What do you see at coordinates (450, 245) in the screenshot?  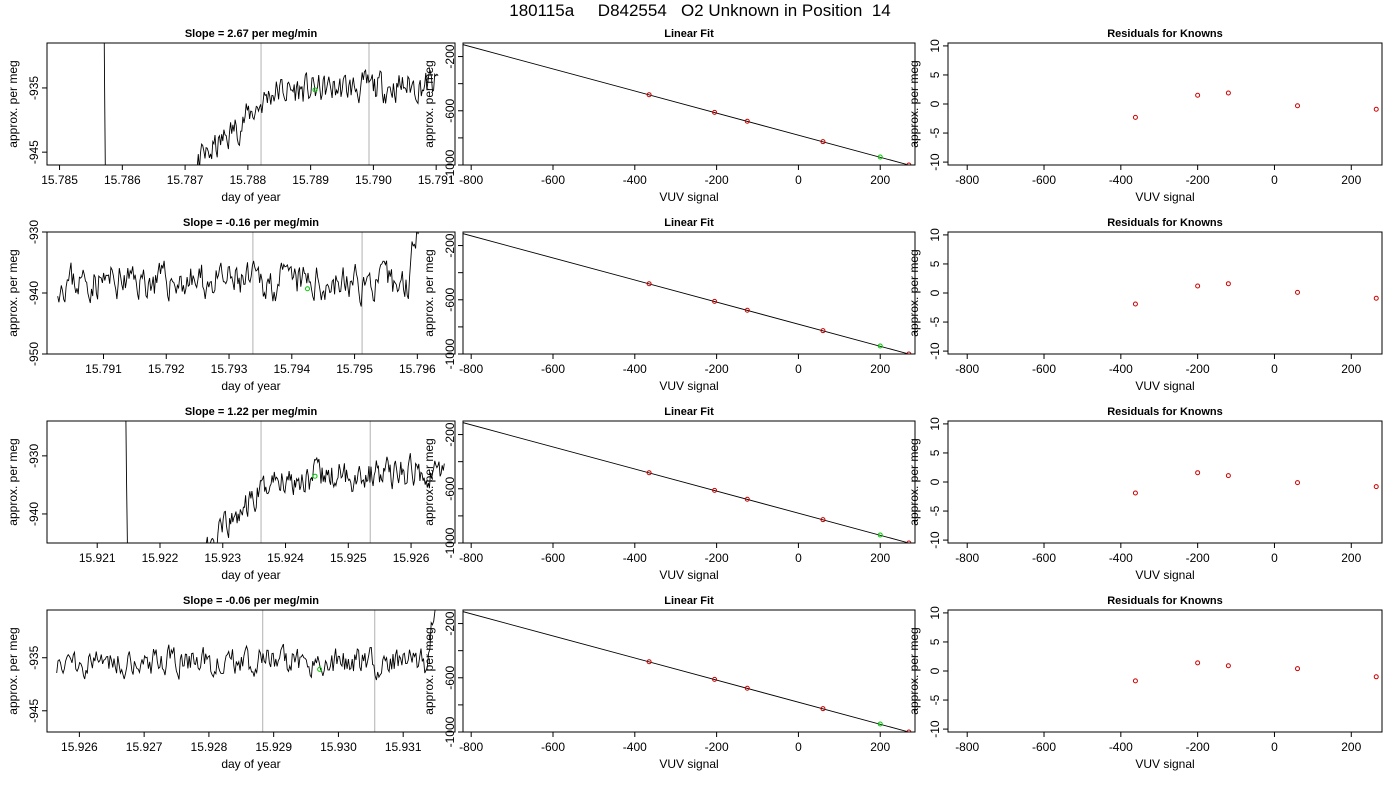 I see `y-tick-label: -200` at bounding box center [450, 245].